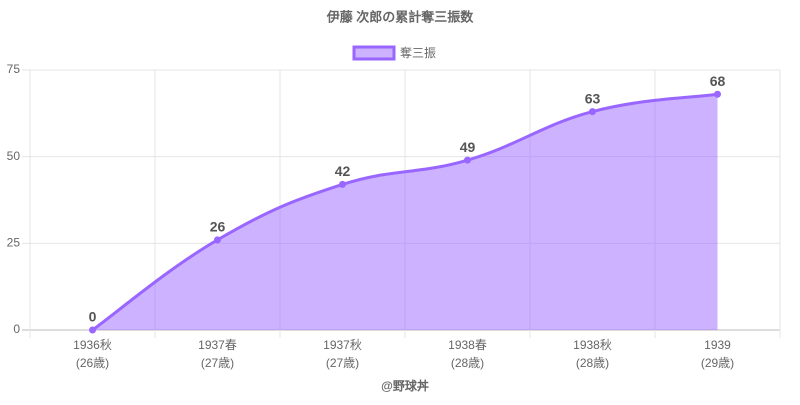 The image size is (800, 405). Describe the element at coordinates (717, 363) in the screenshot. I see `x-tick-label: (29歳)` at that location.